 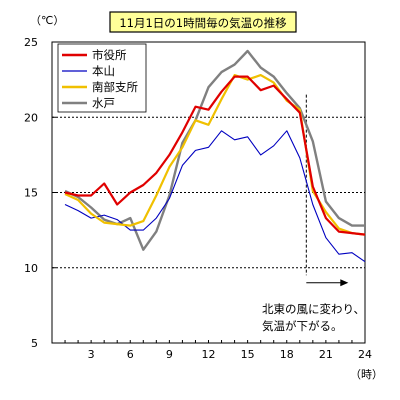 I want to click on chart-title: 11月1日の1時間毎の気温の推移, so click(x=203, y=23).